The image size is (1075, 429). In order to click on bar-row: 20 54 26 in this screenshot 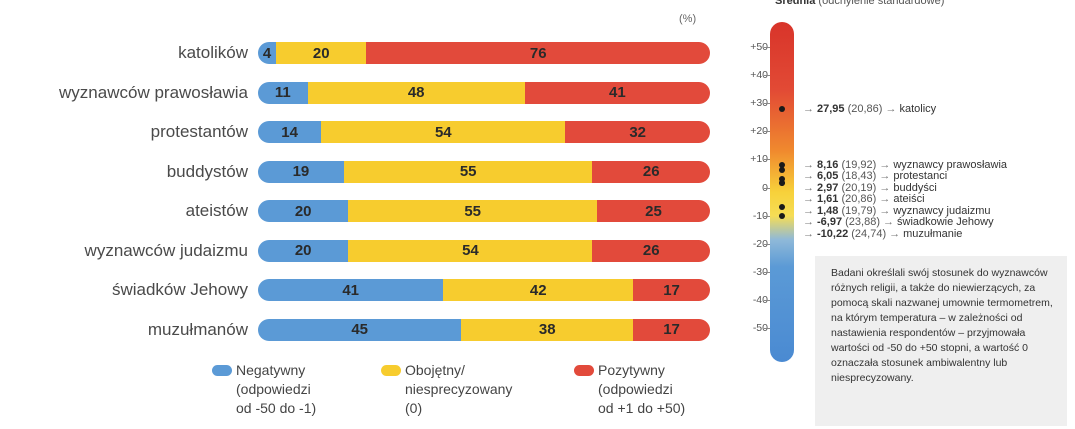, I will do `click(484, 250)`.